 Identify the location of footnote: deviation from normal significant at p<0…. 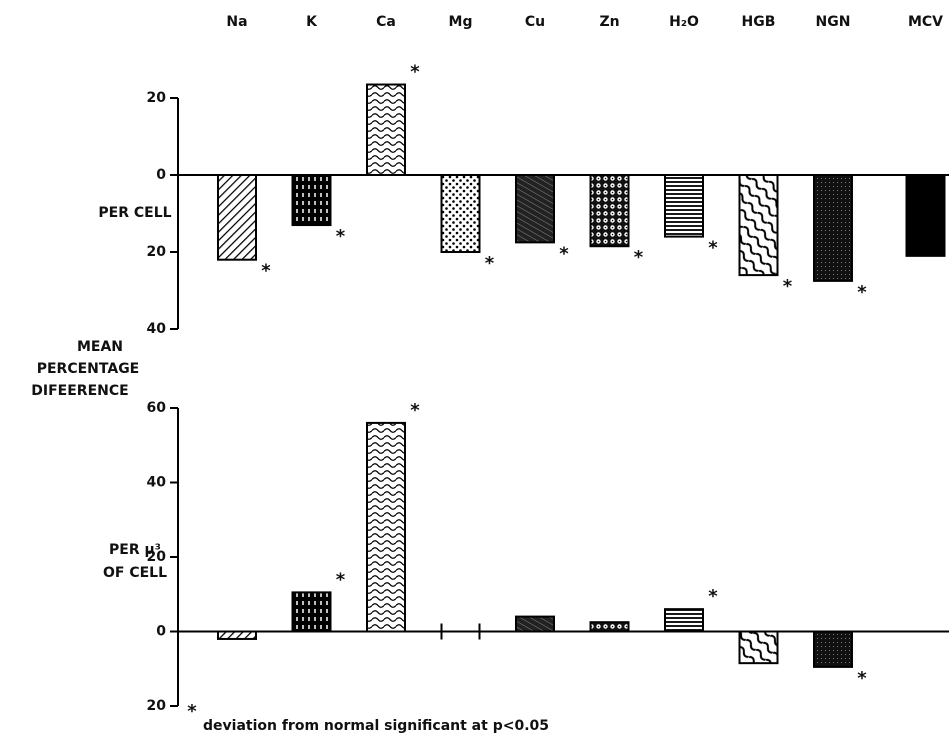
(376, 726).